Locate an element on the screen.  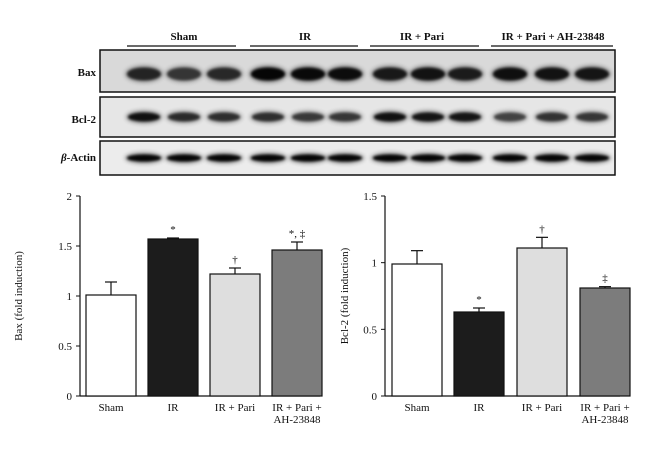
blot-row-label-actin: β-Actin is located at coordinates (78, 158).